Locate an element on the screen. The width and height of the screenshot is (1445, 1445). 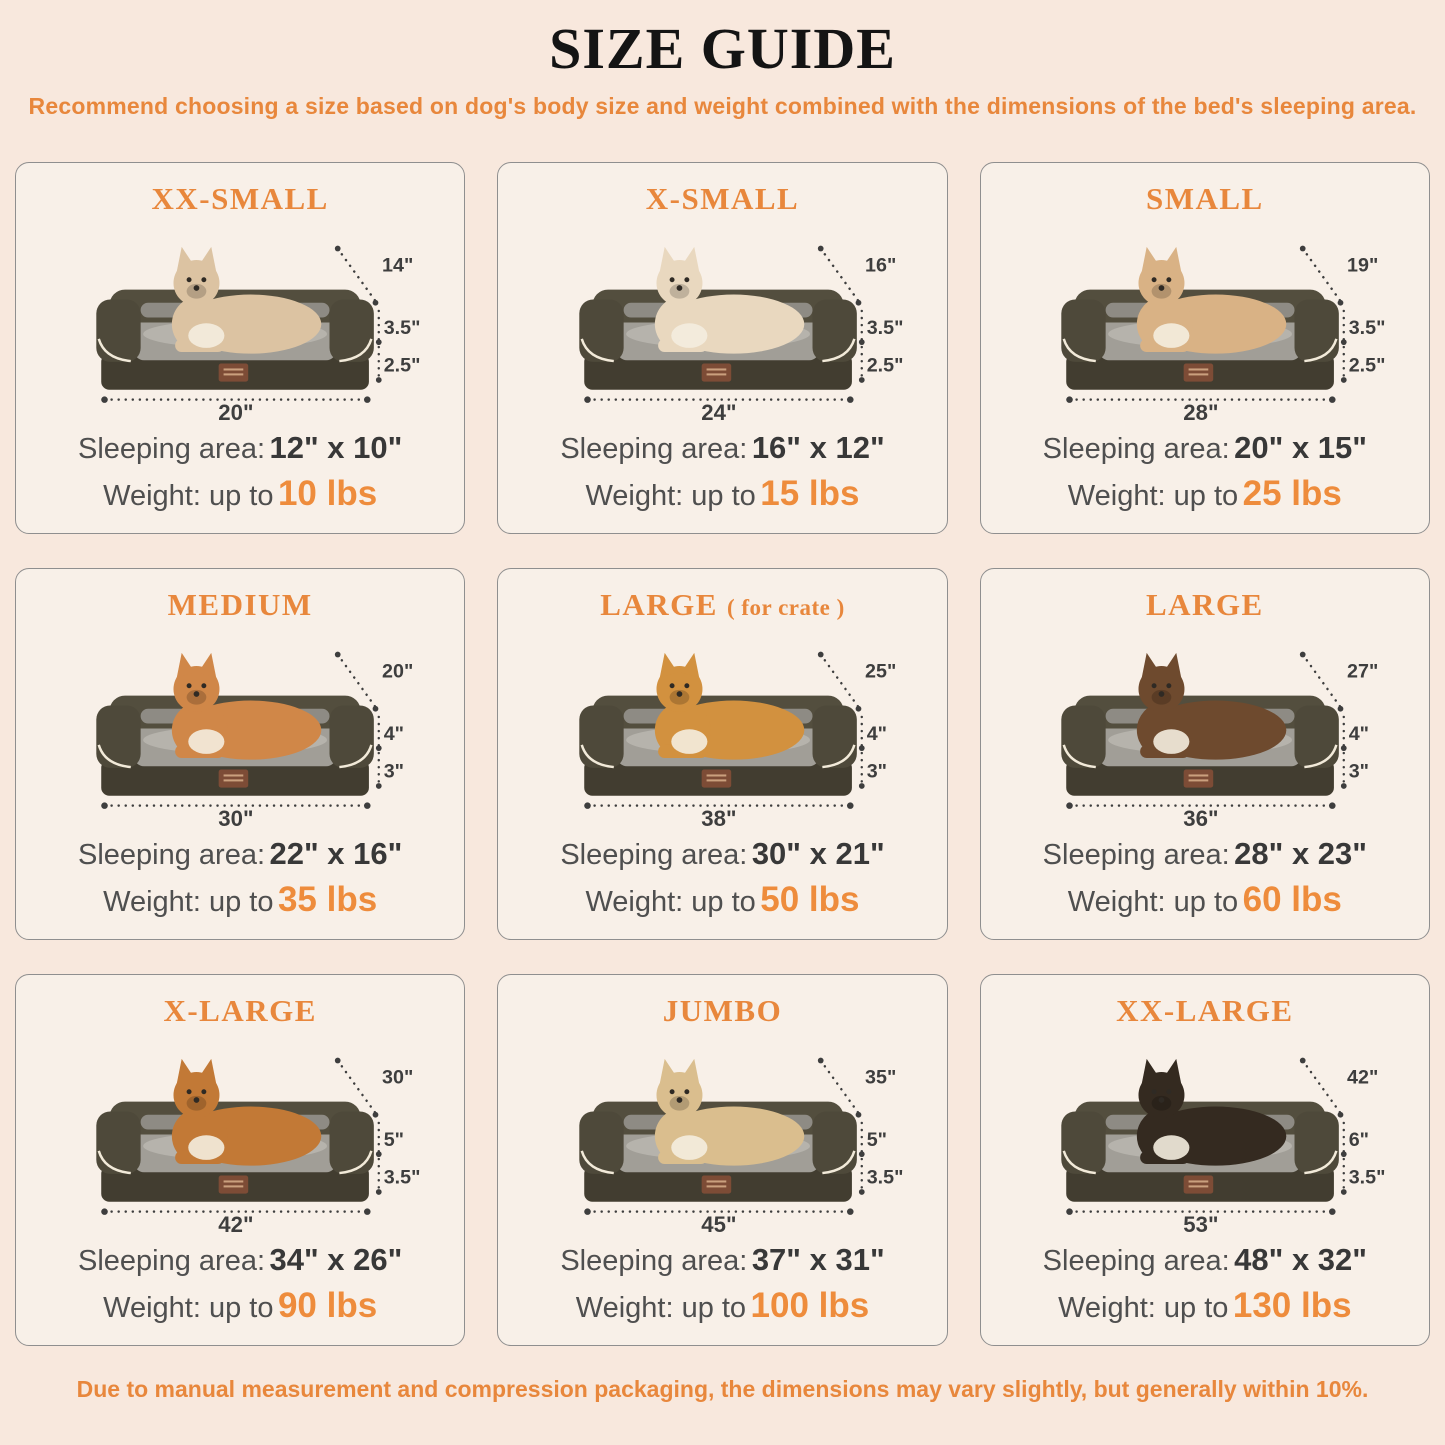
dim-bolster-height-label: 3.5" is located at coordinates (1367, 328).